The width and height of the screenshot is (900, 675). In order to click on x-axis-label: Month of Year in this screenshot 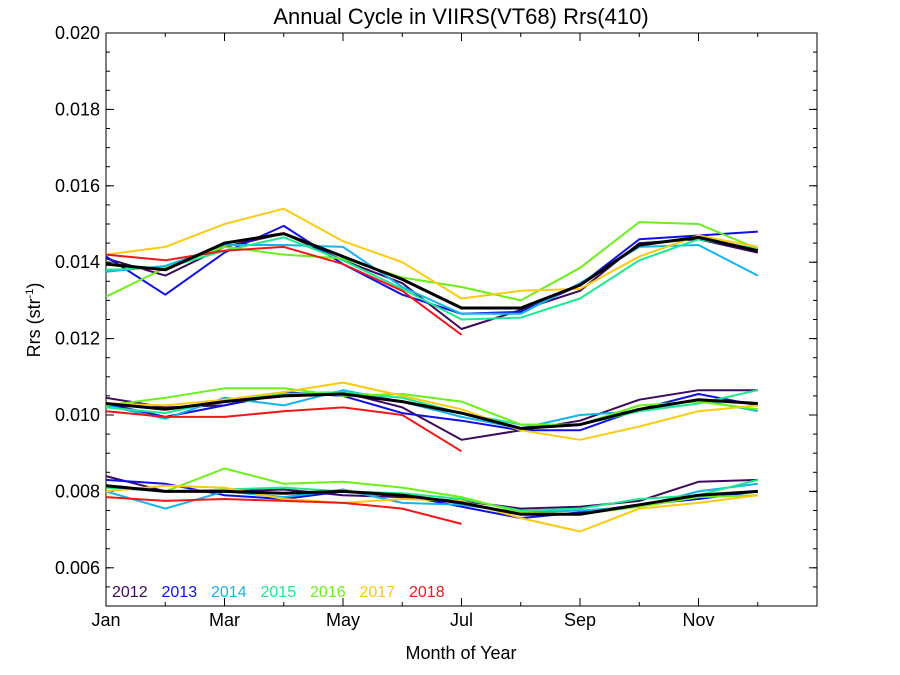, I will do `click(460, 653)`.